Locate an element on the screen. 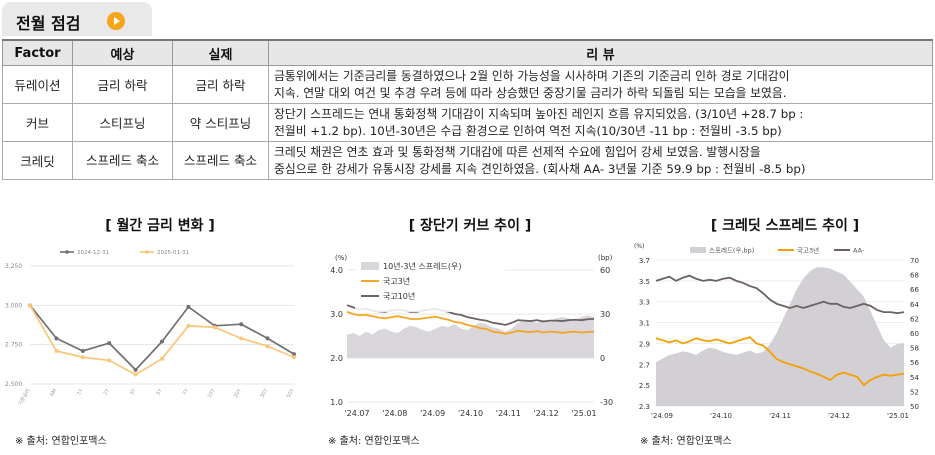 This screenshot has width=935, height=455. x-tick-label: 1Y is located at coordinates (80, 391).